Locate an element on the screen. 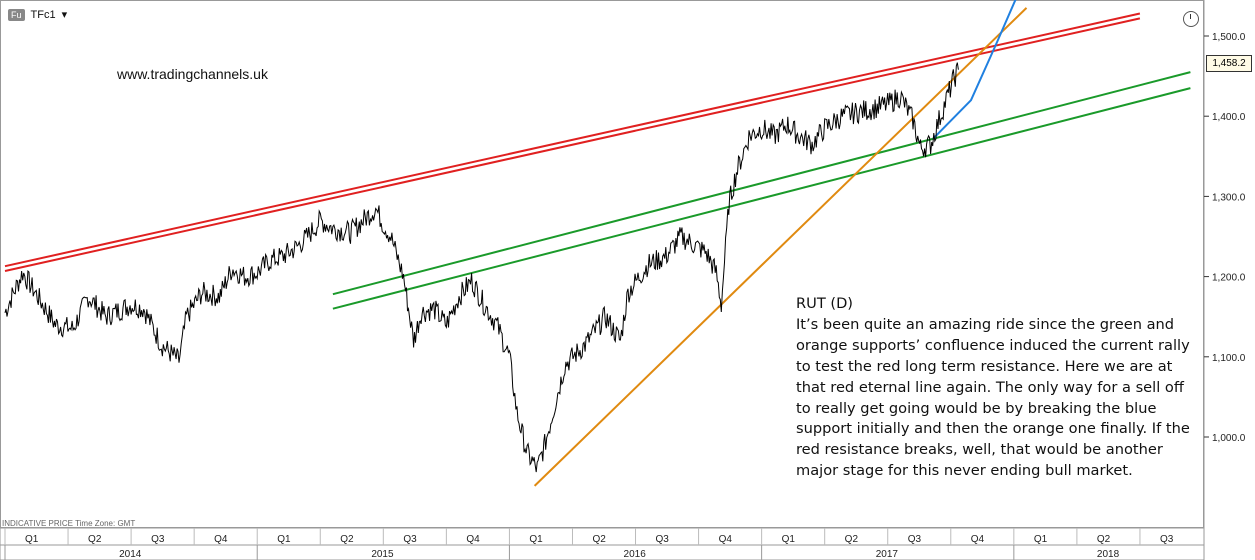 Image resolution: width=1255 pixels, height=560 pixels. chevron-down-icon: ▾ is located at coordinates (64, 15).